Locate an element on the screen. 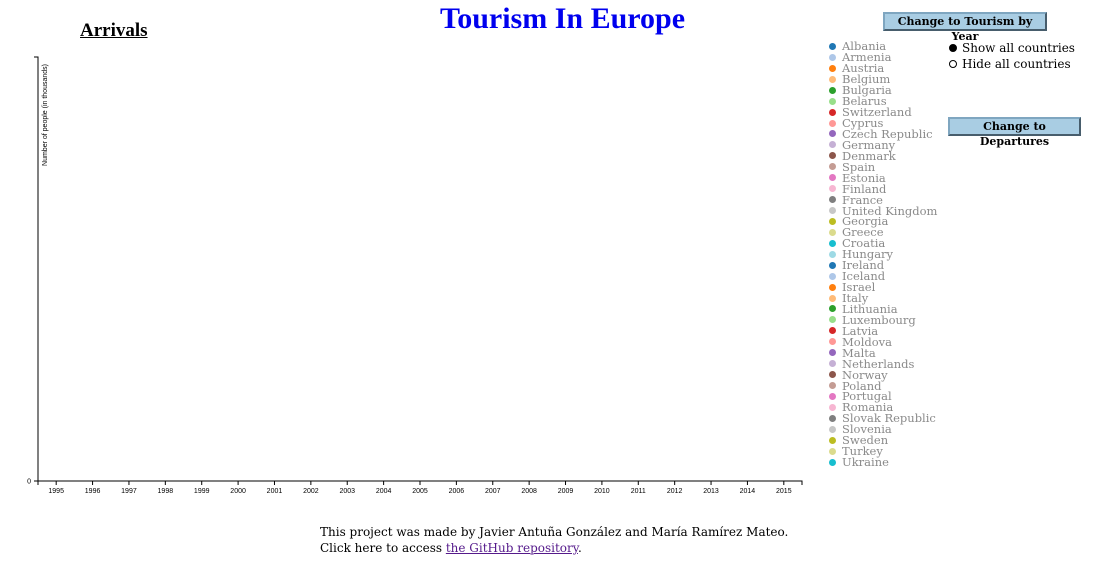 The image size is (1107, 567). legend-label: Greece is located at coordinates (863, 232).